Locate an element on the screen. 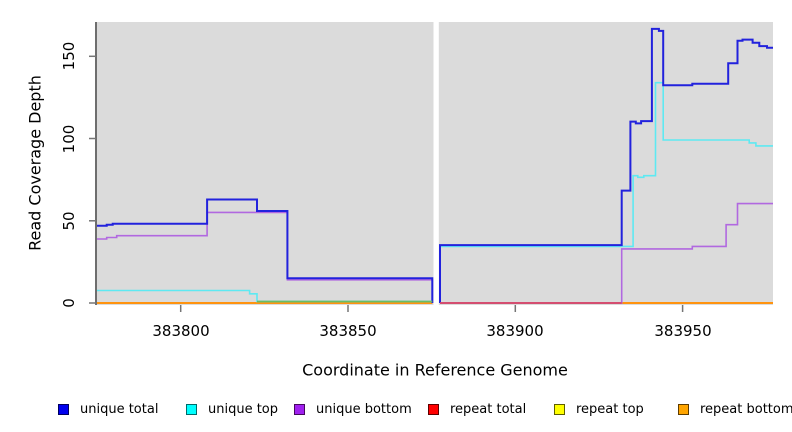  legend-item-repeat-bottom: repeat bottom is located at coordinates (735, 409).